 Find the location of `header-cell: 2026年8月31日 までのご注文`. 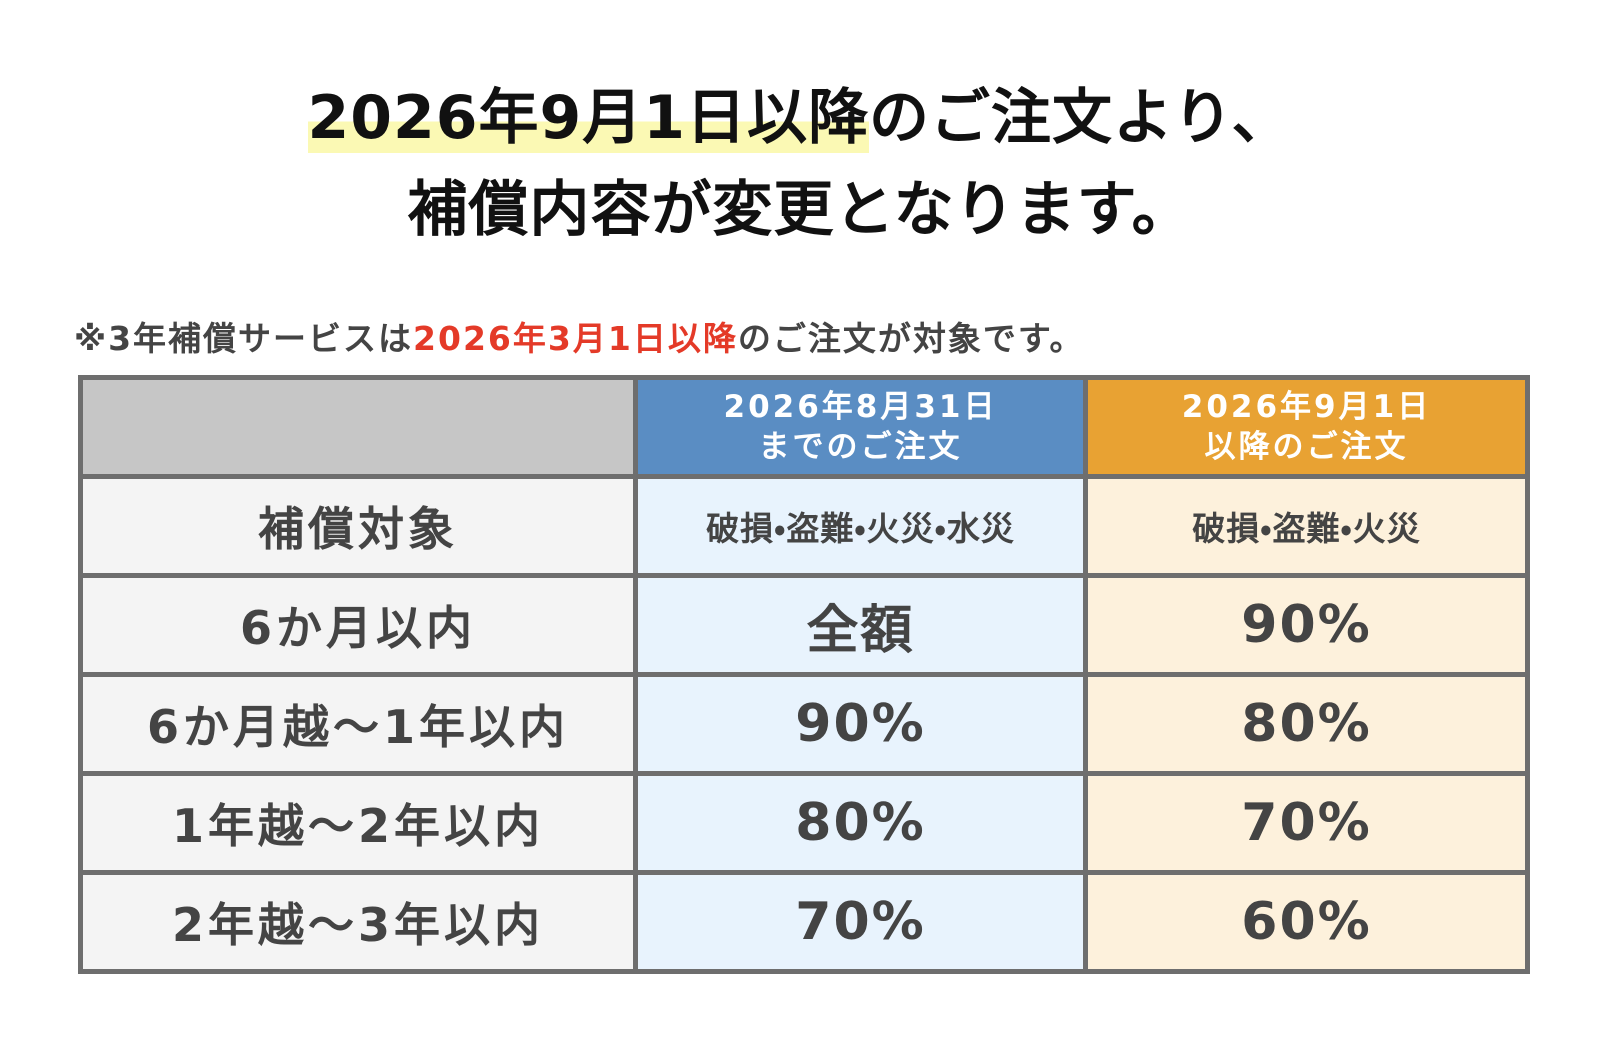

header-cell: 2026年8月31日 までのご注文 is located at coordinates (860, 427).